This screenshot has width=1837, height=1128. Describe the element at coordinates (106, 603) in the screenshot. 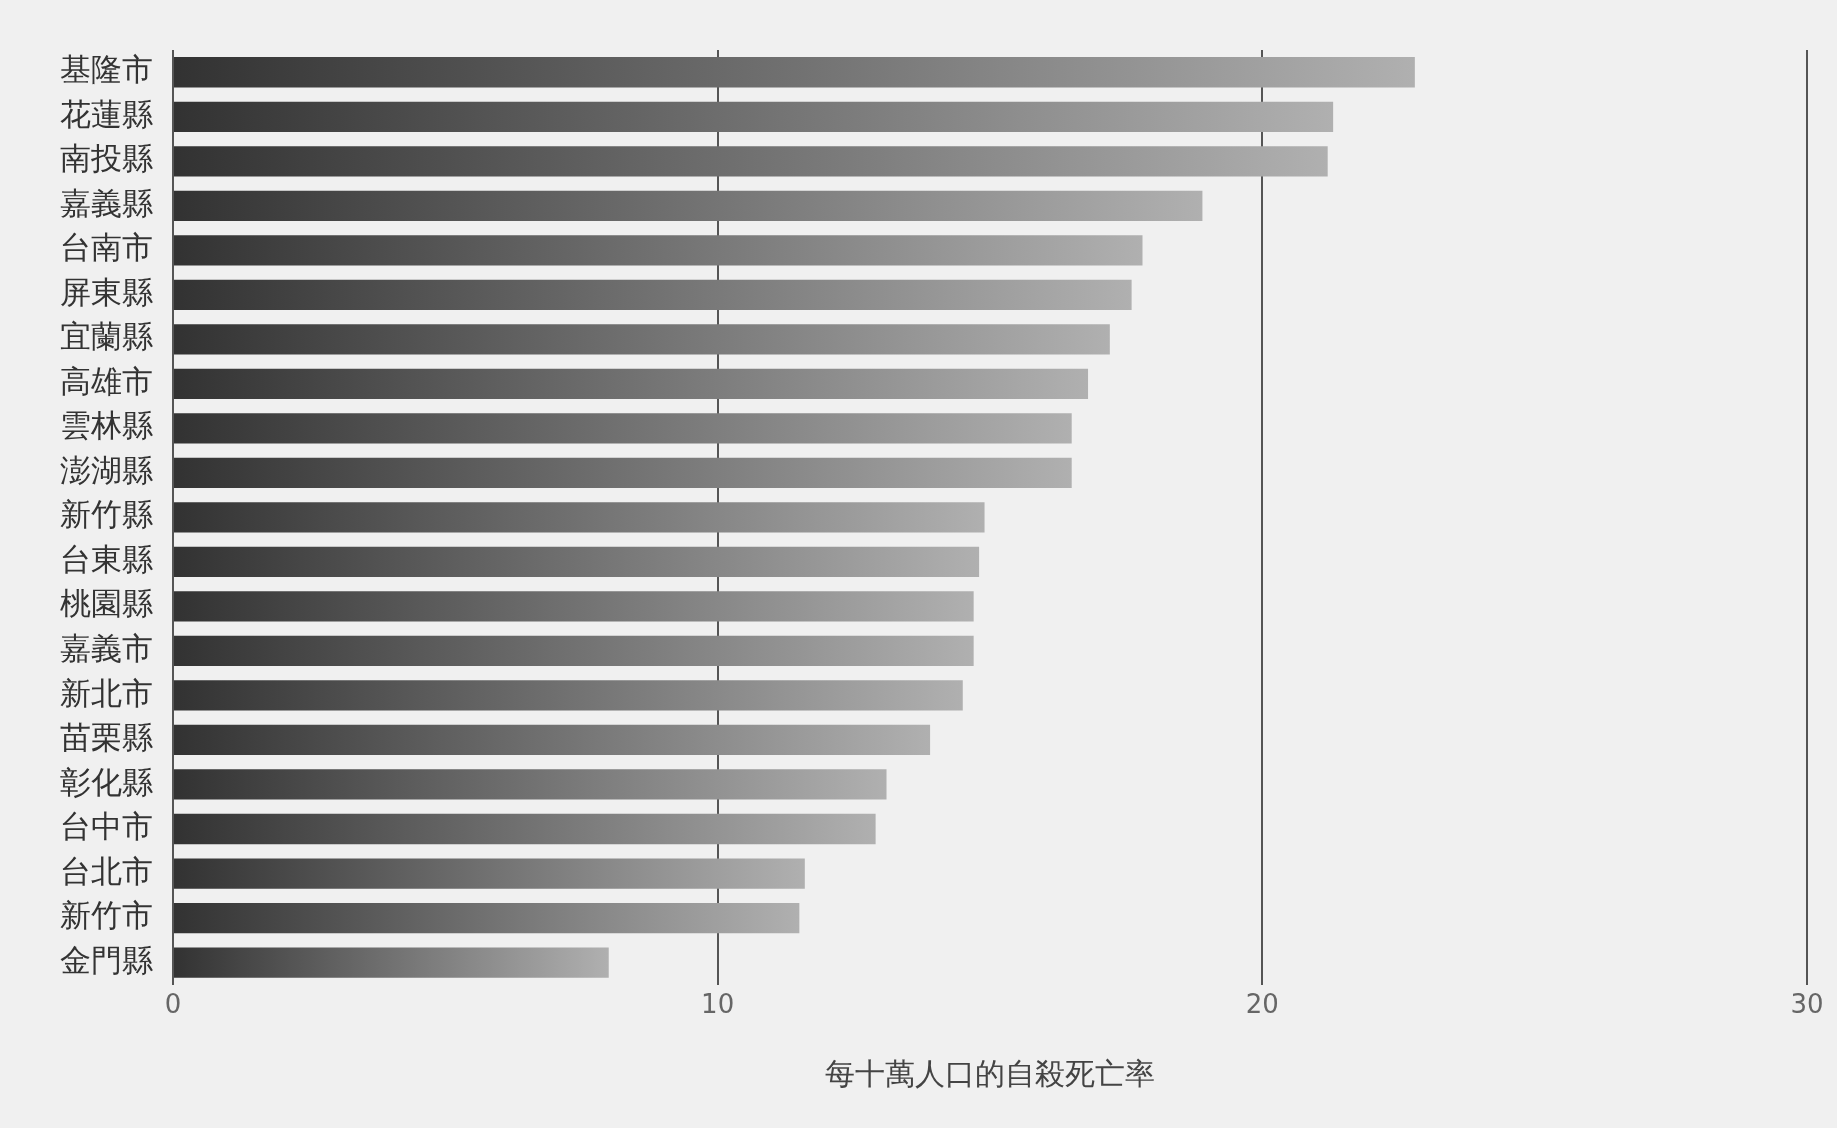

I see `y-tick-label: 桃園縣` at that location.